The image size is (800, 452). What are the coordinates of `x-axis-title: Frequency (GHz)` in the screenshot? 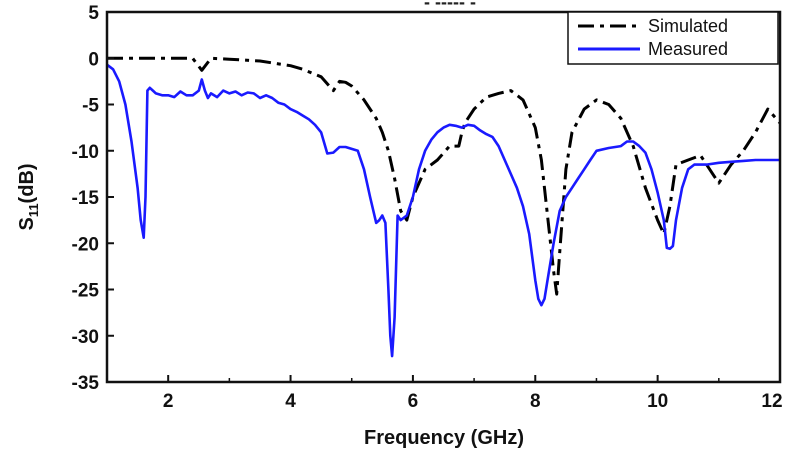 It's located at (444, 438).